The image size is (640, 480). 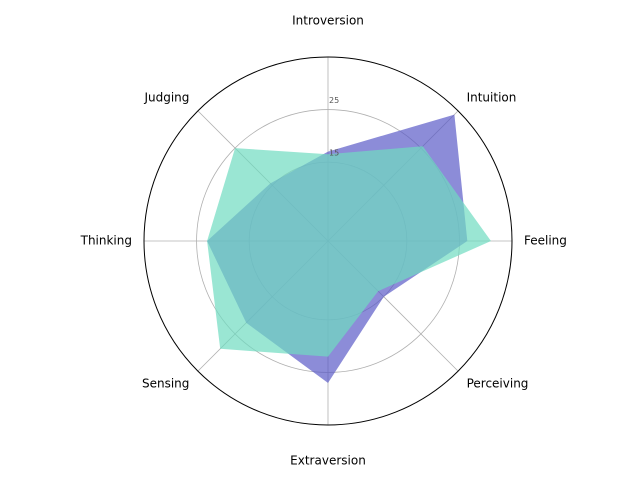 I want to click on category-label: Perceiving, so click(x=498, y=383).